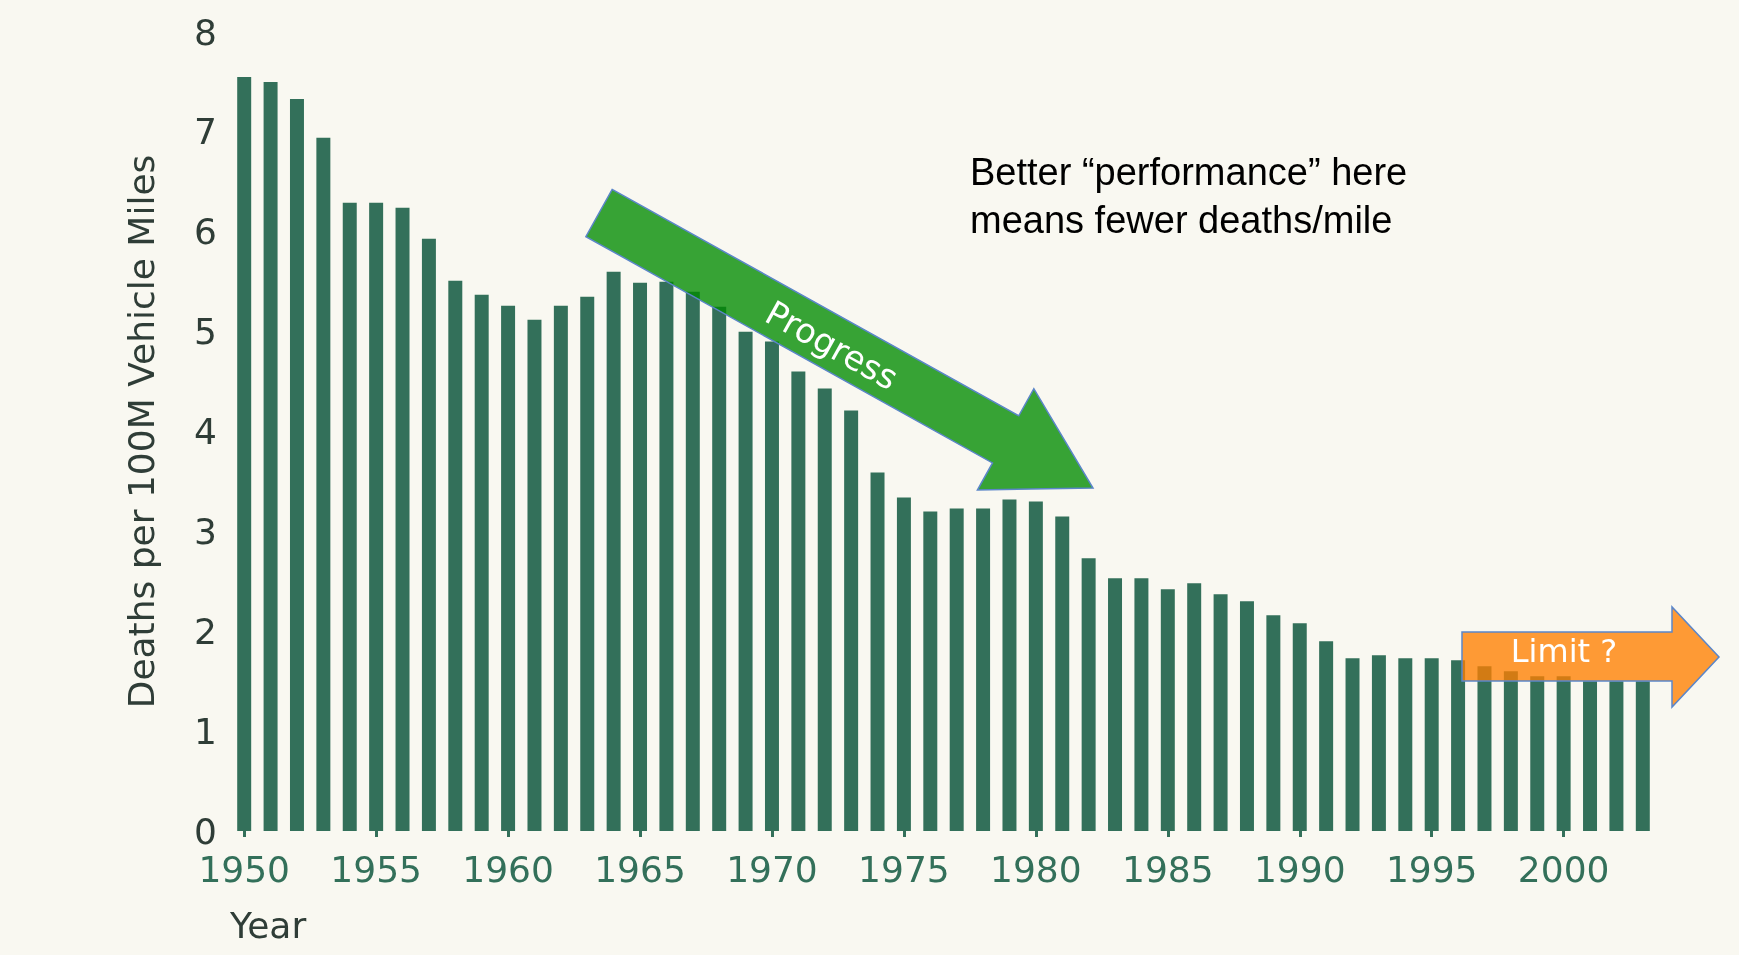  I want to click on x-tick-label: 1975, so click(904, 869).